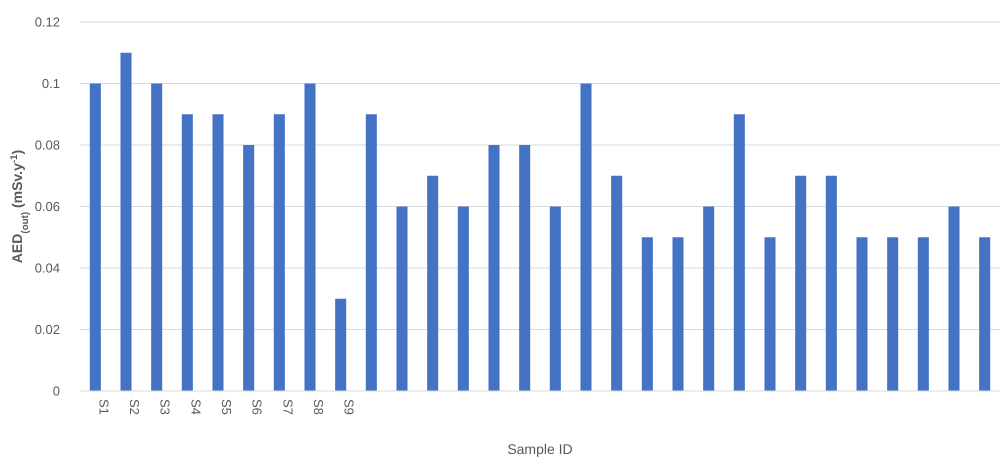 This screenshot has height=459, width=1000. I want to click on y-tick-label: 0.12, so click(47, 22).